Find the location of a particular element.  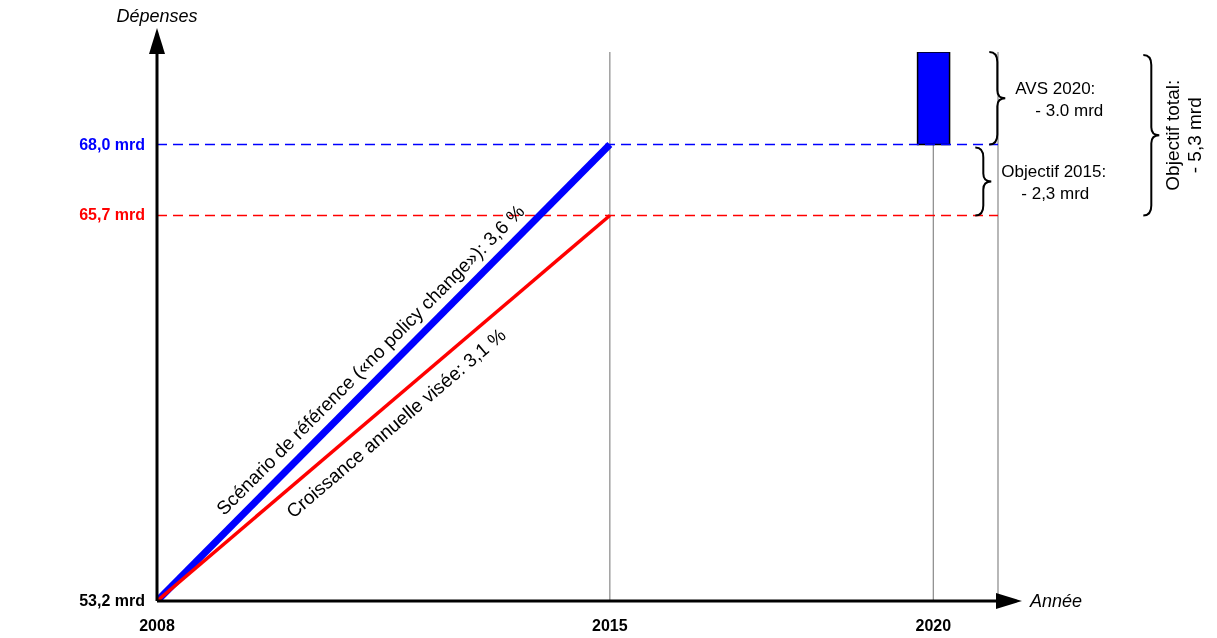

y-tick-label: 68,0 mrd is located at coordinates (112, 144).